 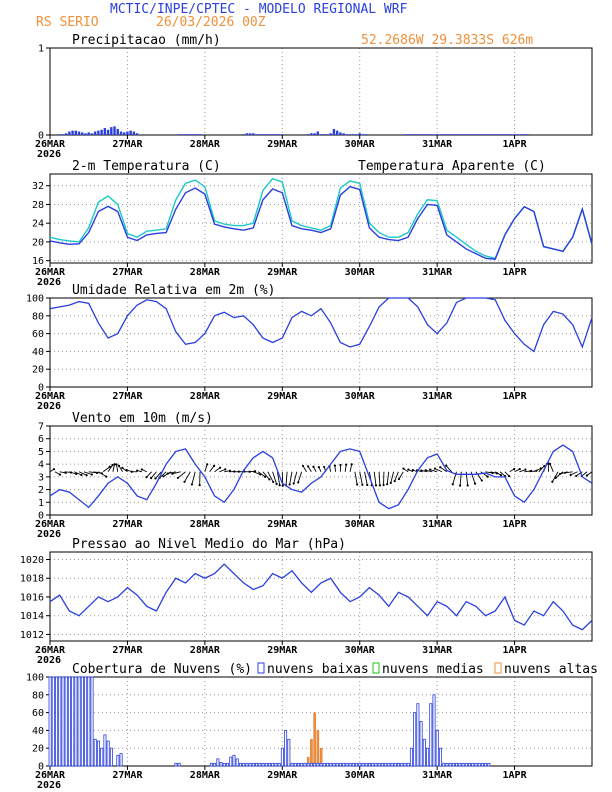 What do you see at coordinates (515, 144) in the screenshot?
I see `x-tick-label: 1APR` at bounding box center [515, 144].